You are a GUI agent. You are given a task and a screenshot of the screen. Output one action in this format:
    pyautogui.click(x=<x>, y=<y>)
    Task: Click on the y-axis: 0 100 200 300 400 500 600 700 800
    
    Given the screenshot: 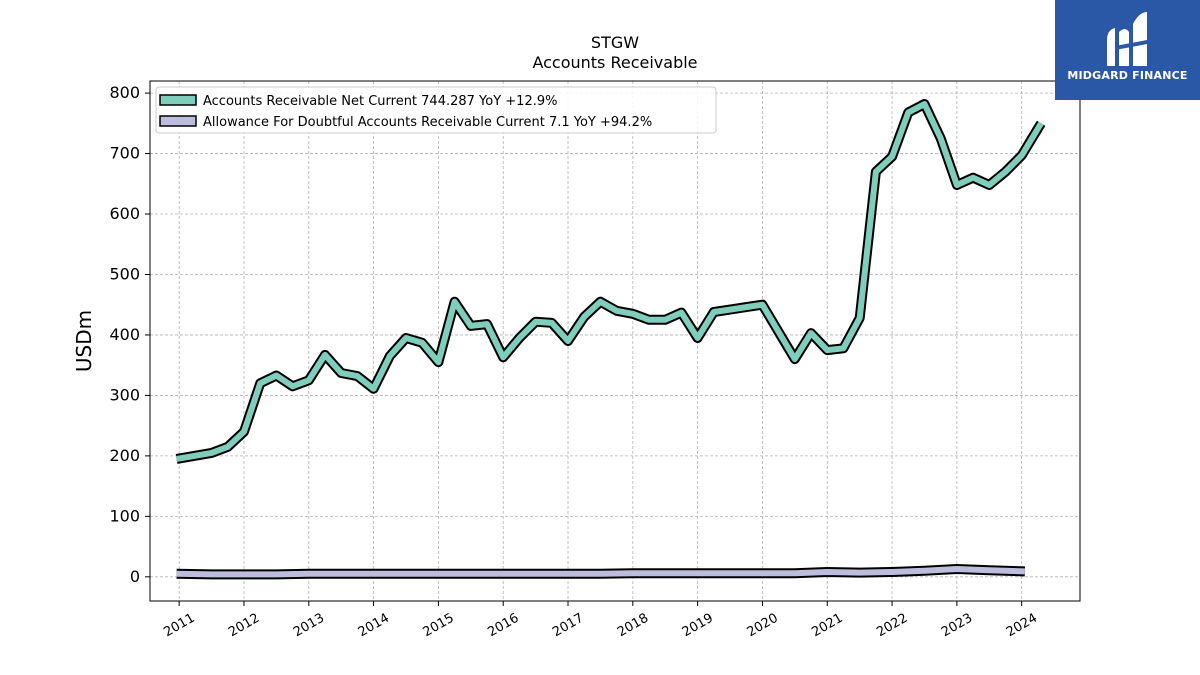 What is the action you would take?
    pyautogui.click(x=129, y=334)
    